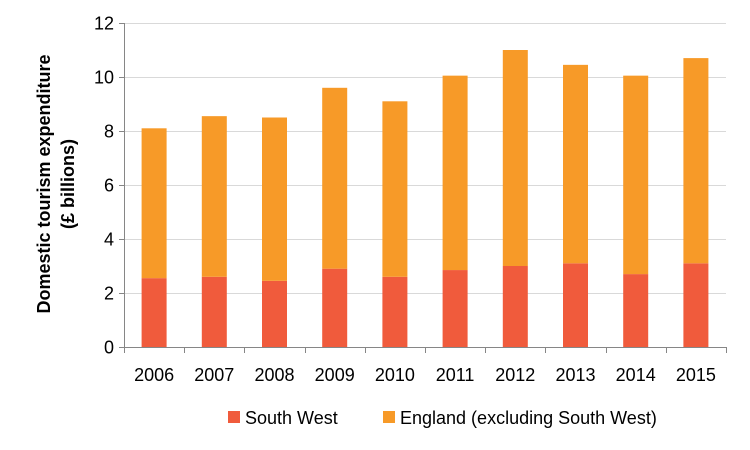  Describe the element at coordinates (515, 375) in the screenshot. I see `x-tick-label: 2012` at that location.